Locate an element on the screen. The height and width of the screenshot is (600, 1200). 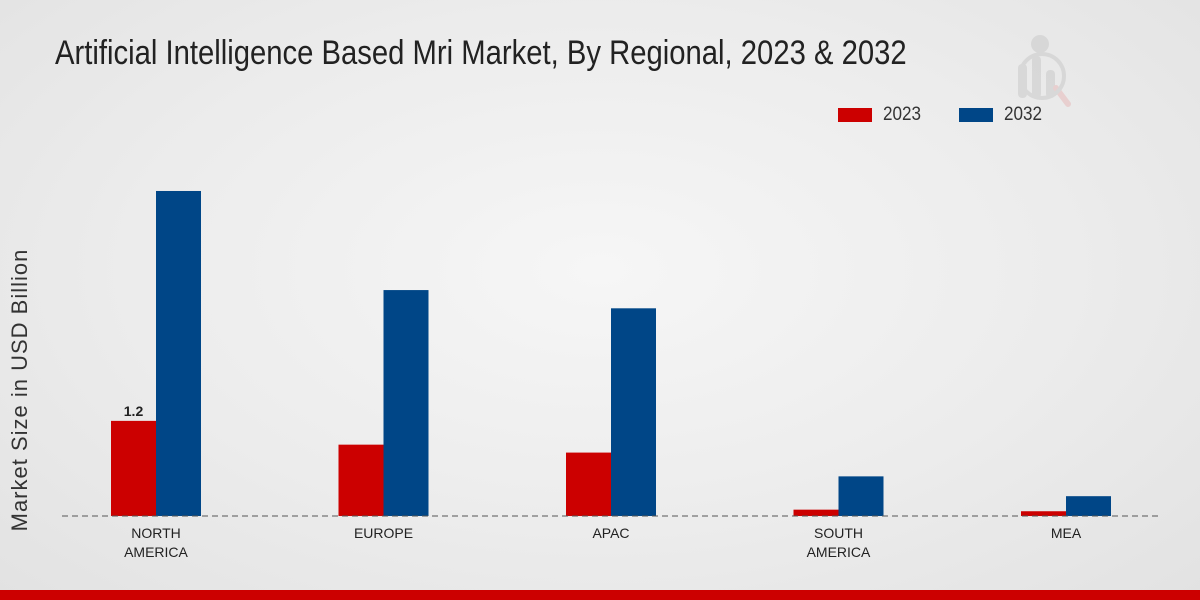
bar-north-america-2023 is located at coordinates (133, 468).